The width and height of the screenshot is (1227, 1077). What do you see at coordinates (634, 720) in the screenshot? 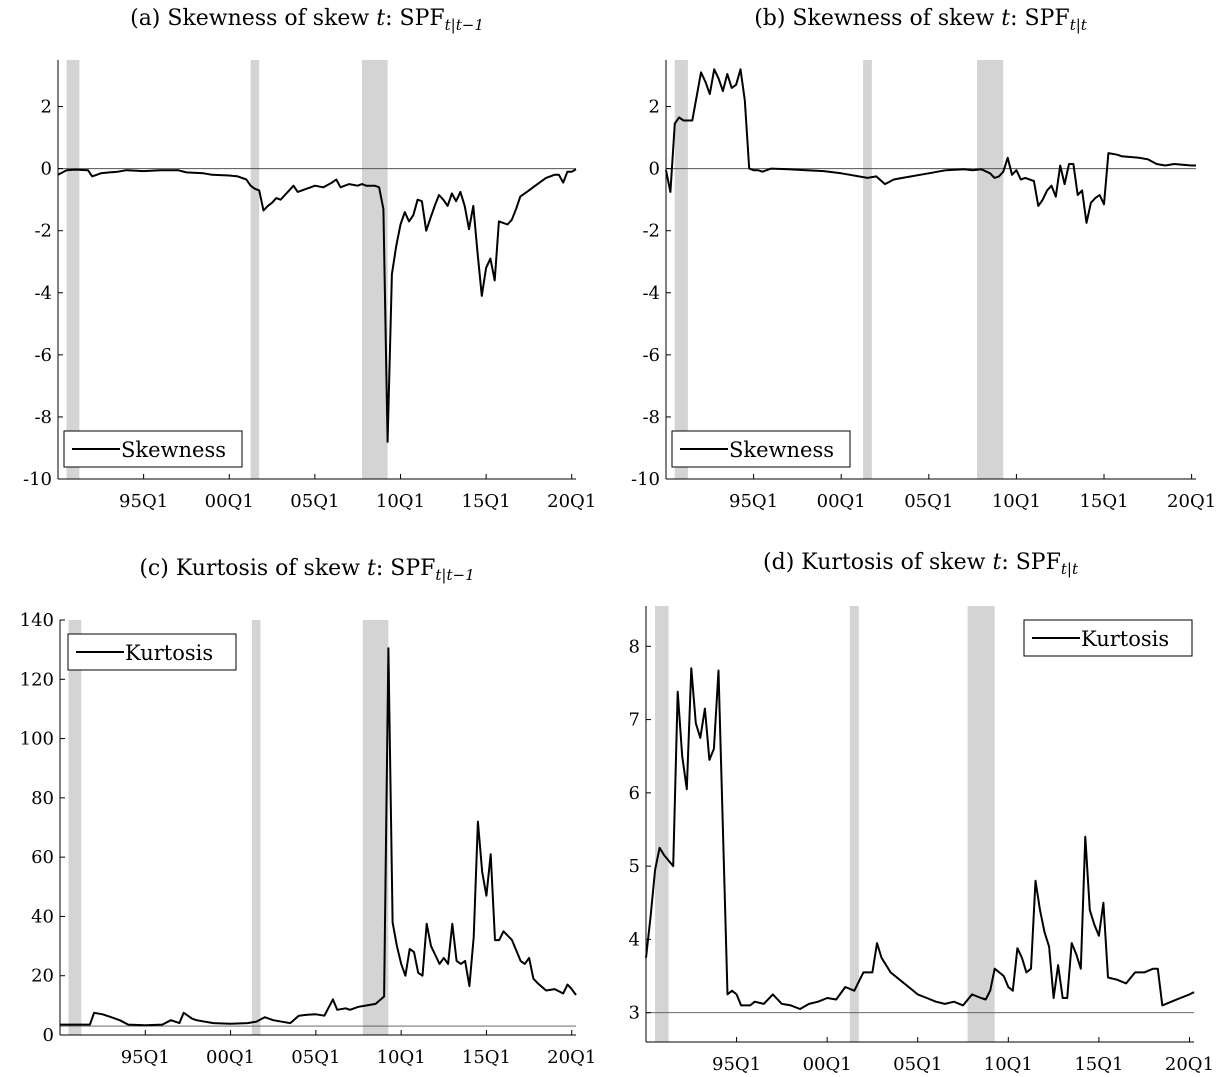
I see `y-tick-label: 7` at bounding box center [634, 720].